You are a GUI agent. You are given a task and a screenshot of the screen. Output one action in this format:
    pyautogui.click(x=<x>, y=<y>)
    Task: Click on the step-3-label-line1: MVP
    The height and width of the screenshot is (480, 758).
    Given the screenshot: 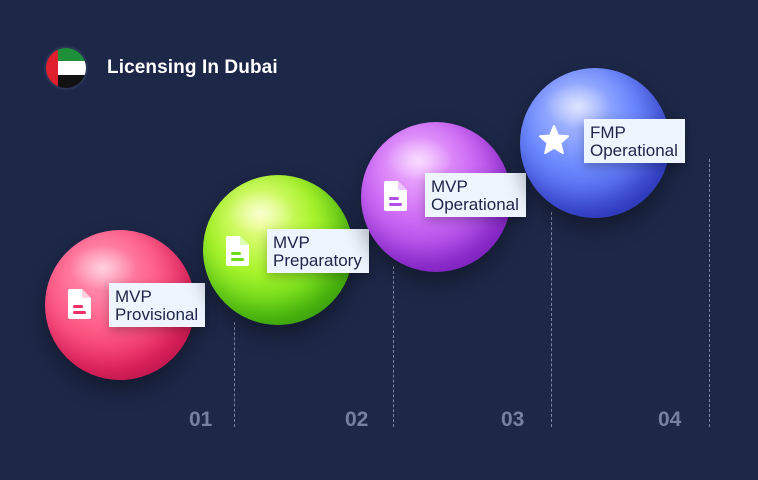 What is the action you would take?
    pyautogui.click(x=449, y=186)
    